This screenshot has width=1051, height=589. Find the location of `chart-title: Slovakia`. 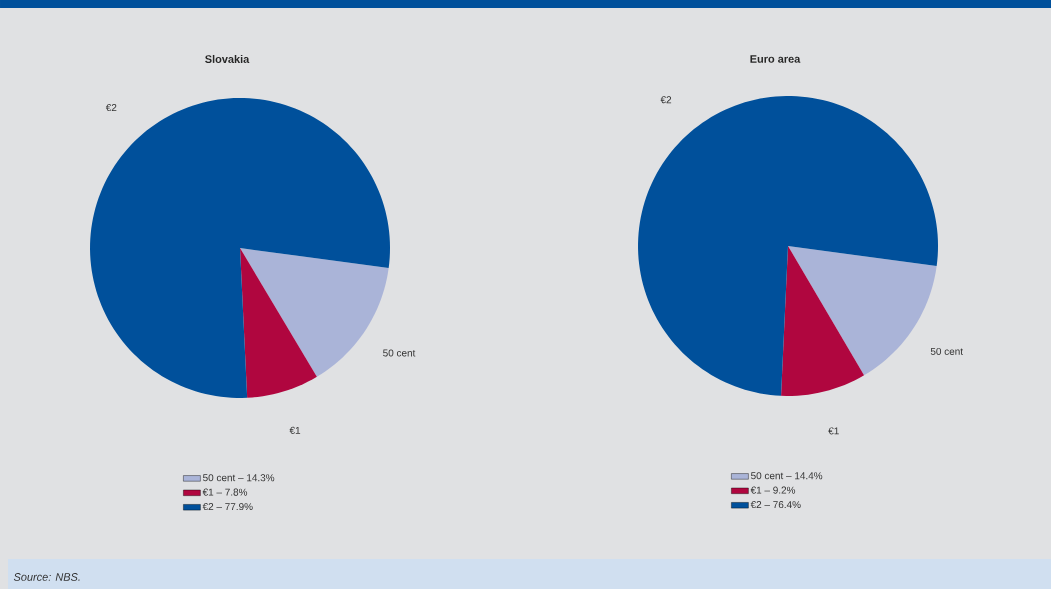

chart-title: Slovakia is located at coordinates (227, 59).